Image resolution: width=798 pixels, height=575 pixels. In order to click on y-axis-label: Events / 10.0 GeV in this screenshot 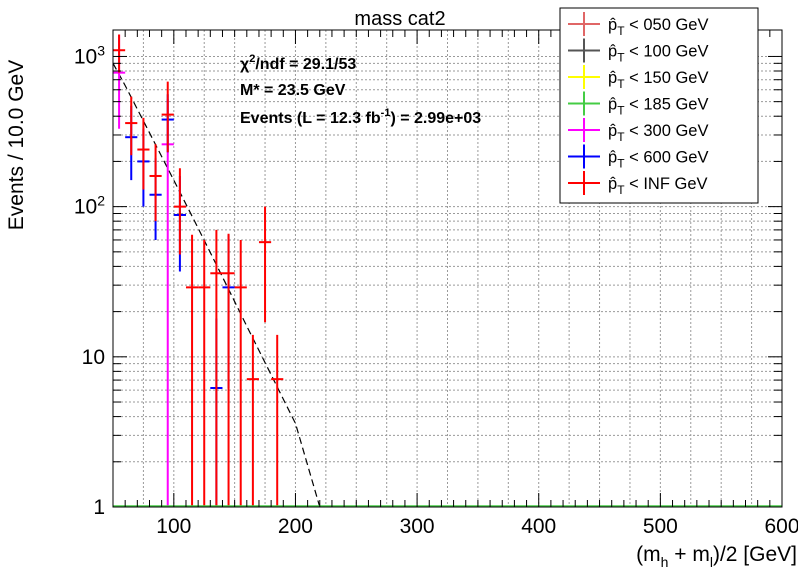, I will do `click(16, 145)`.